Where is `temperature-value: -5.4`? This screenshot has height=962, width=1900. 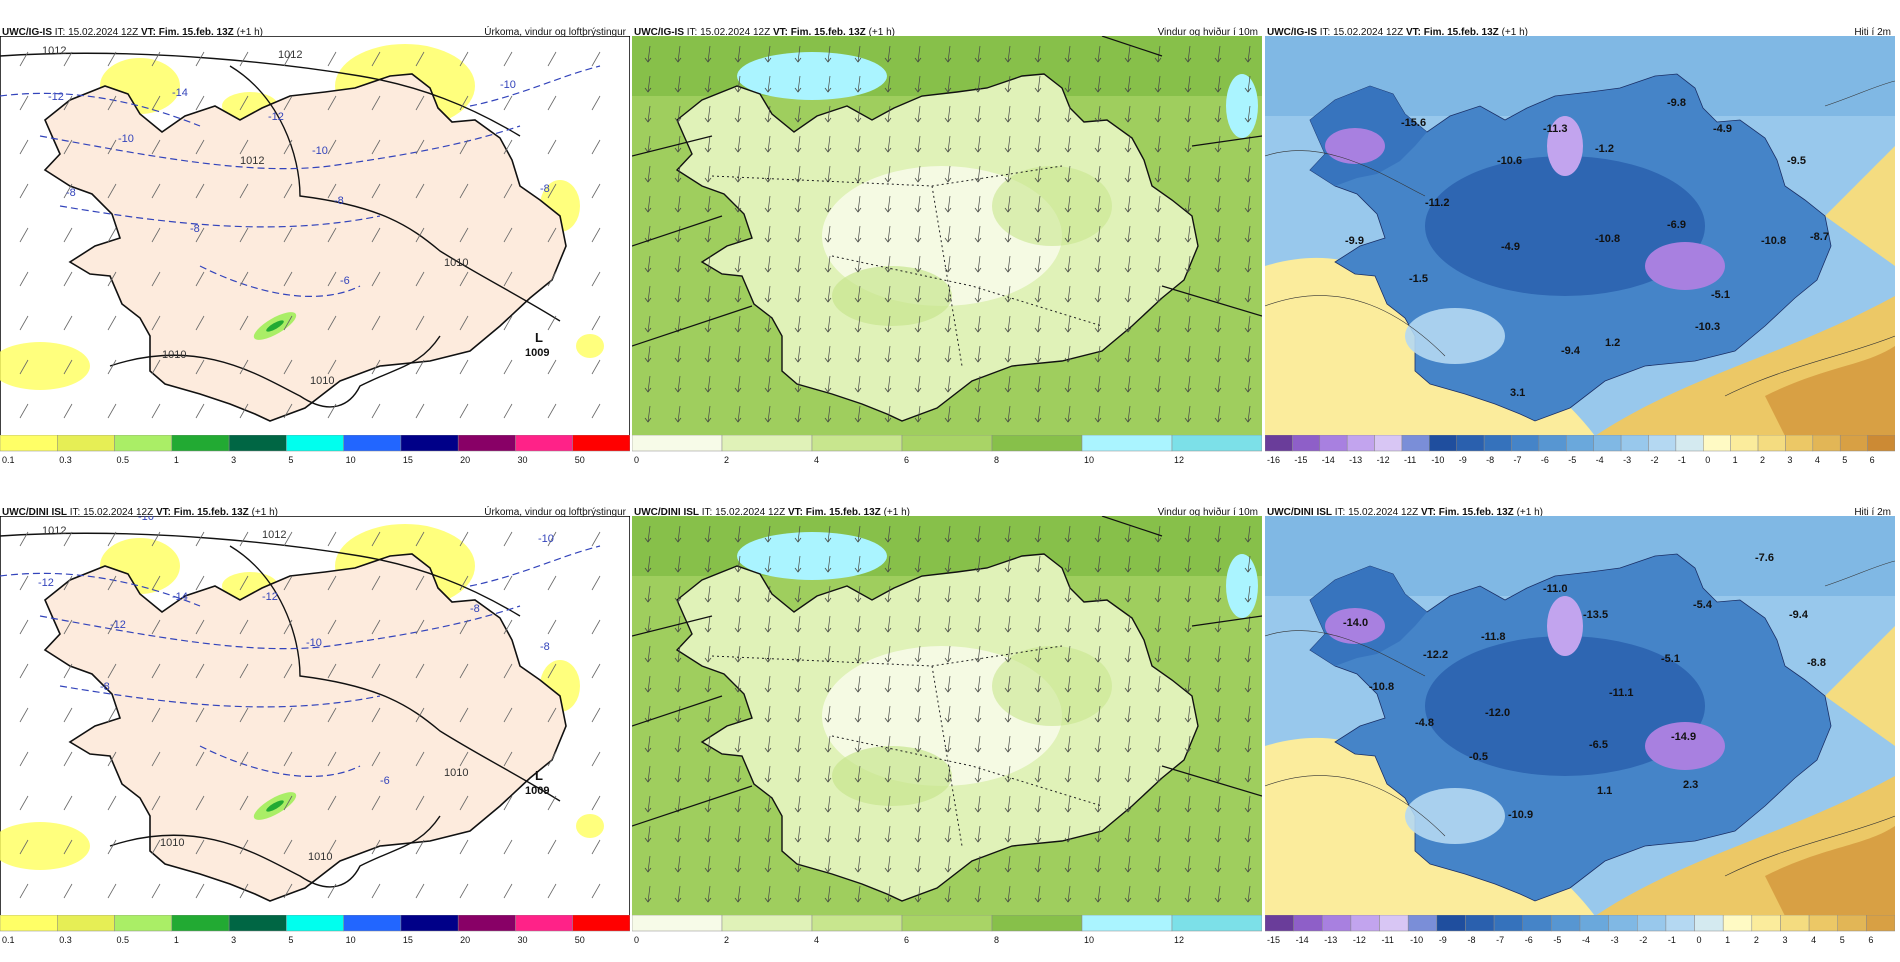 temperature-value: -5.4 is located at coordinates (1703, 605).